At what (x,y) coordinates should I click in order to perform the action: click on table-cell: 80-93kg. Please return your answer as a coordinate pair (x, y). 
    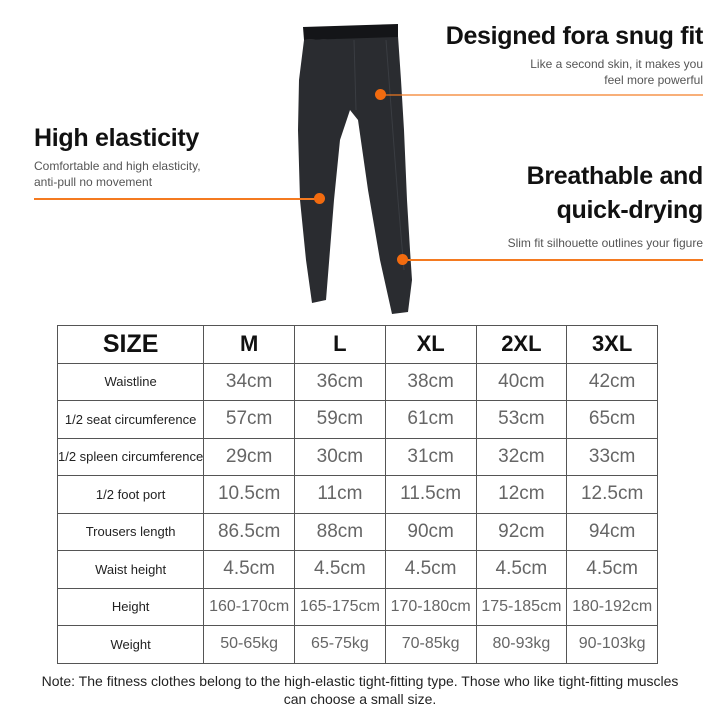
    Looking at the image, I should click on (521, 644).